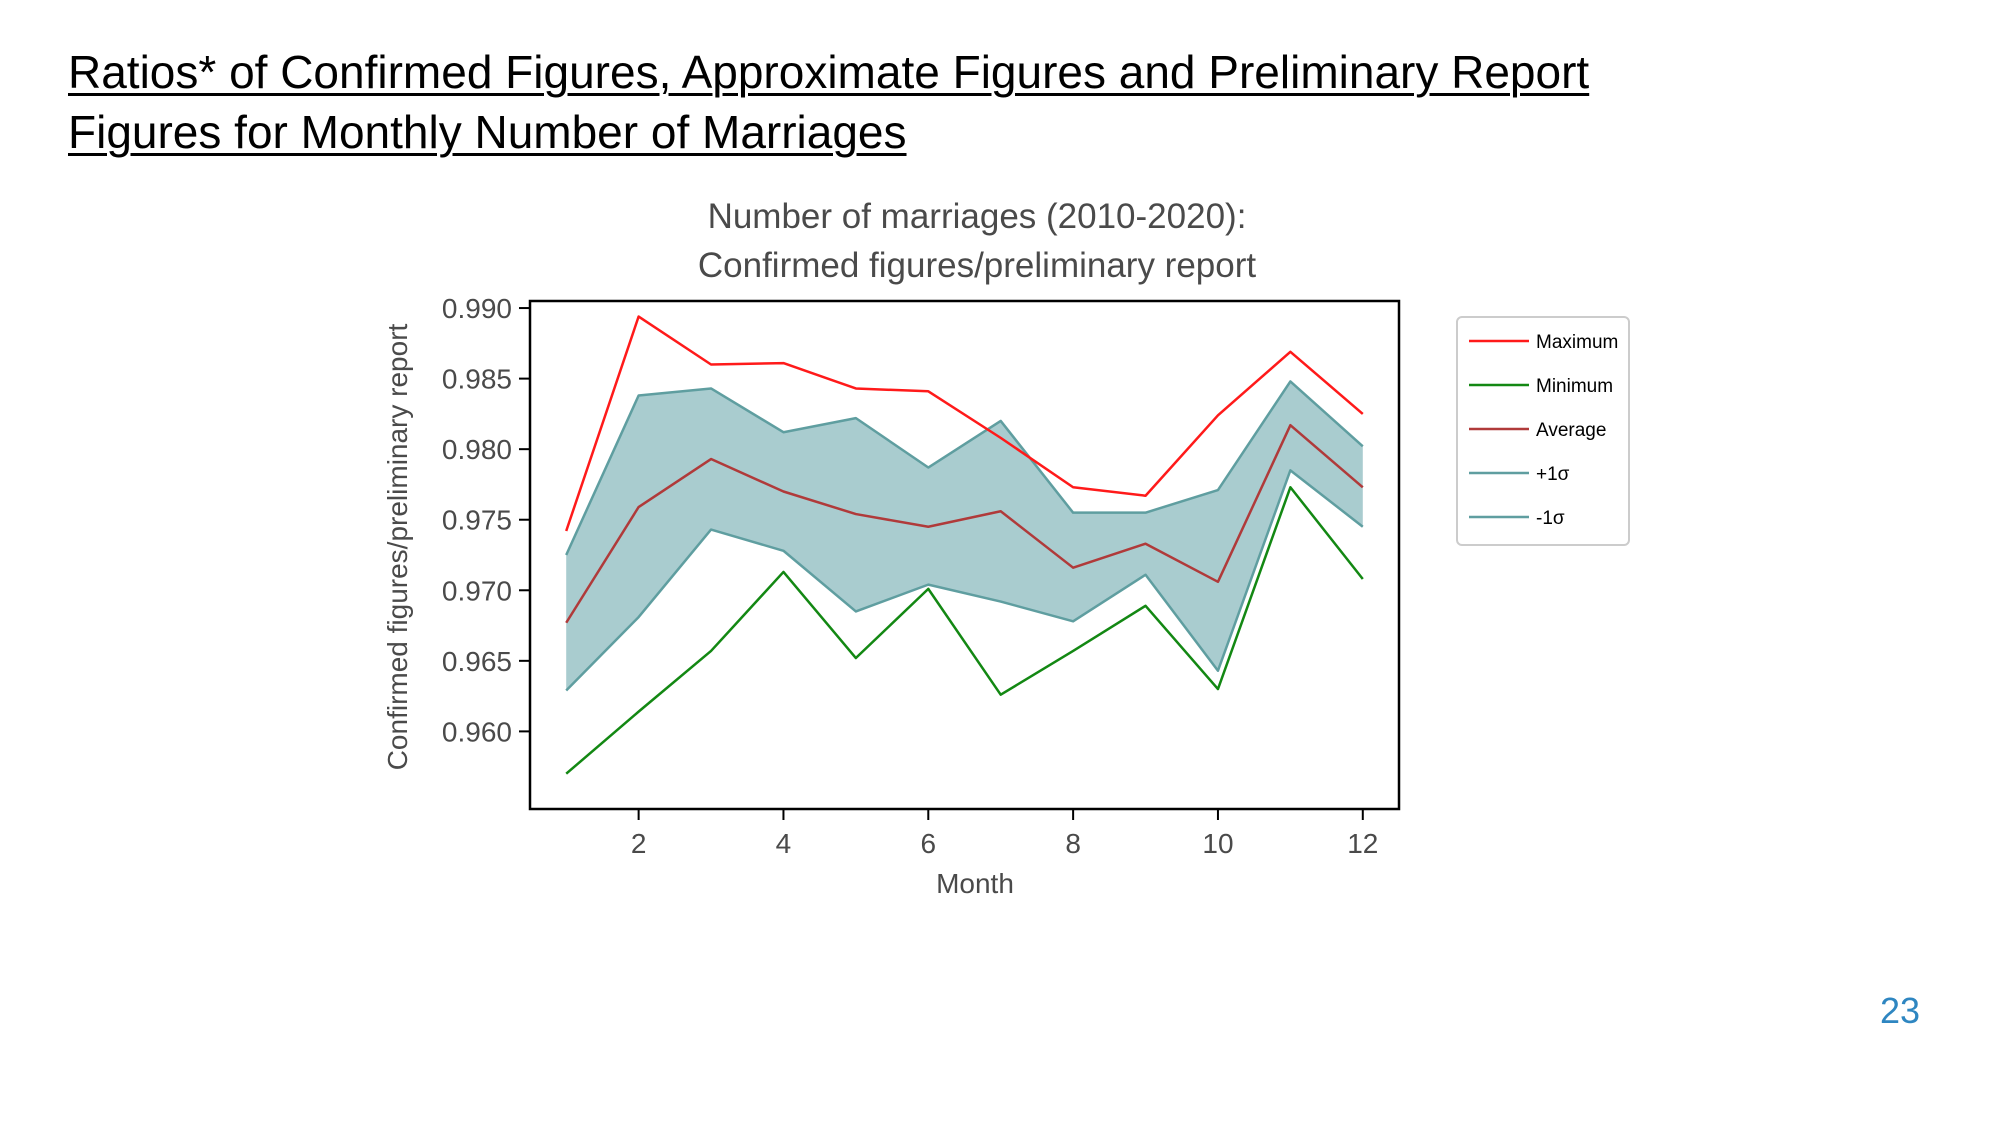 This screenshot has width=2000, height=1125. I want to click on sigma-band, so click(964, 536).